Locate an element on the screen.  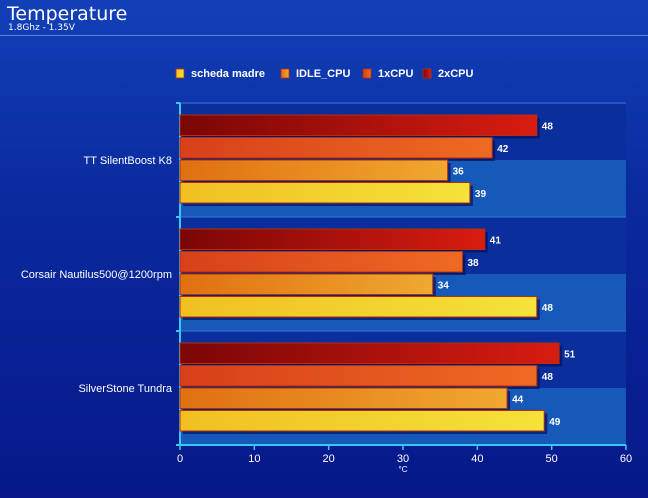
x-tick-label: 60 is located at coordinates (626, 459).